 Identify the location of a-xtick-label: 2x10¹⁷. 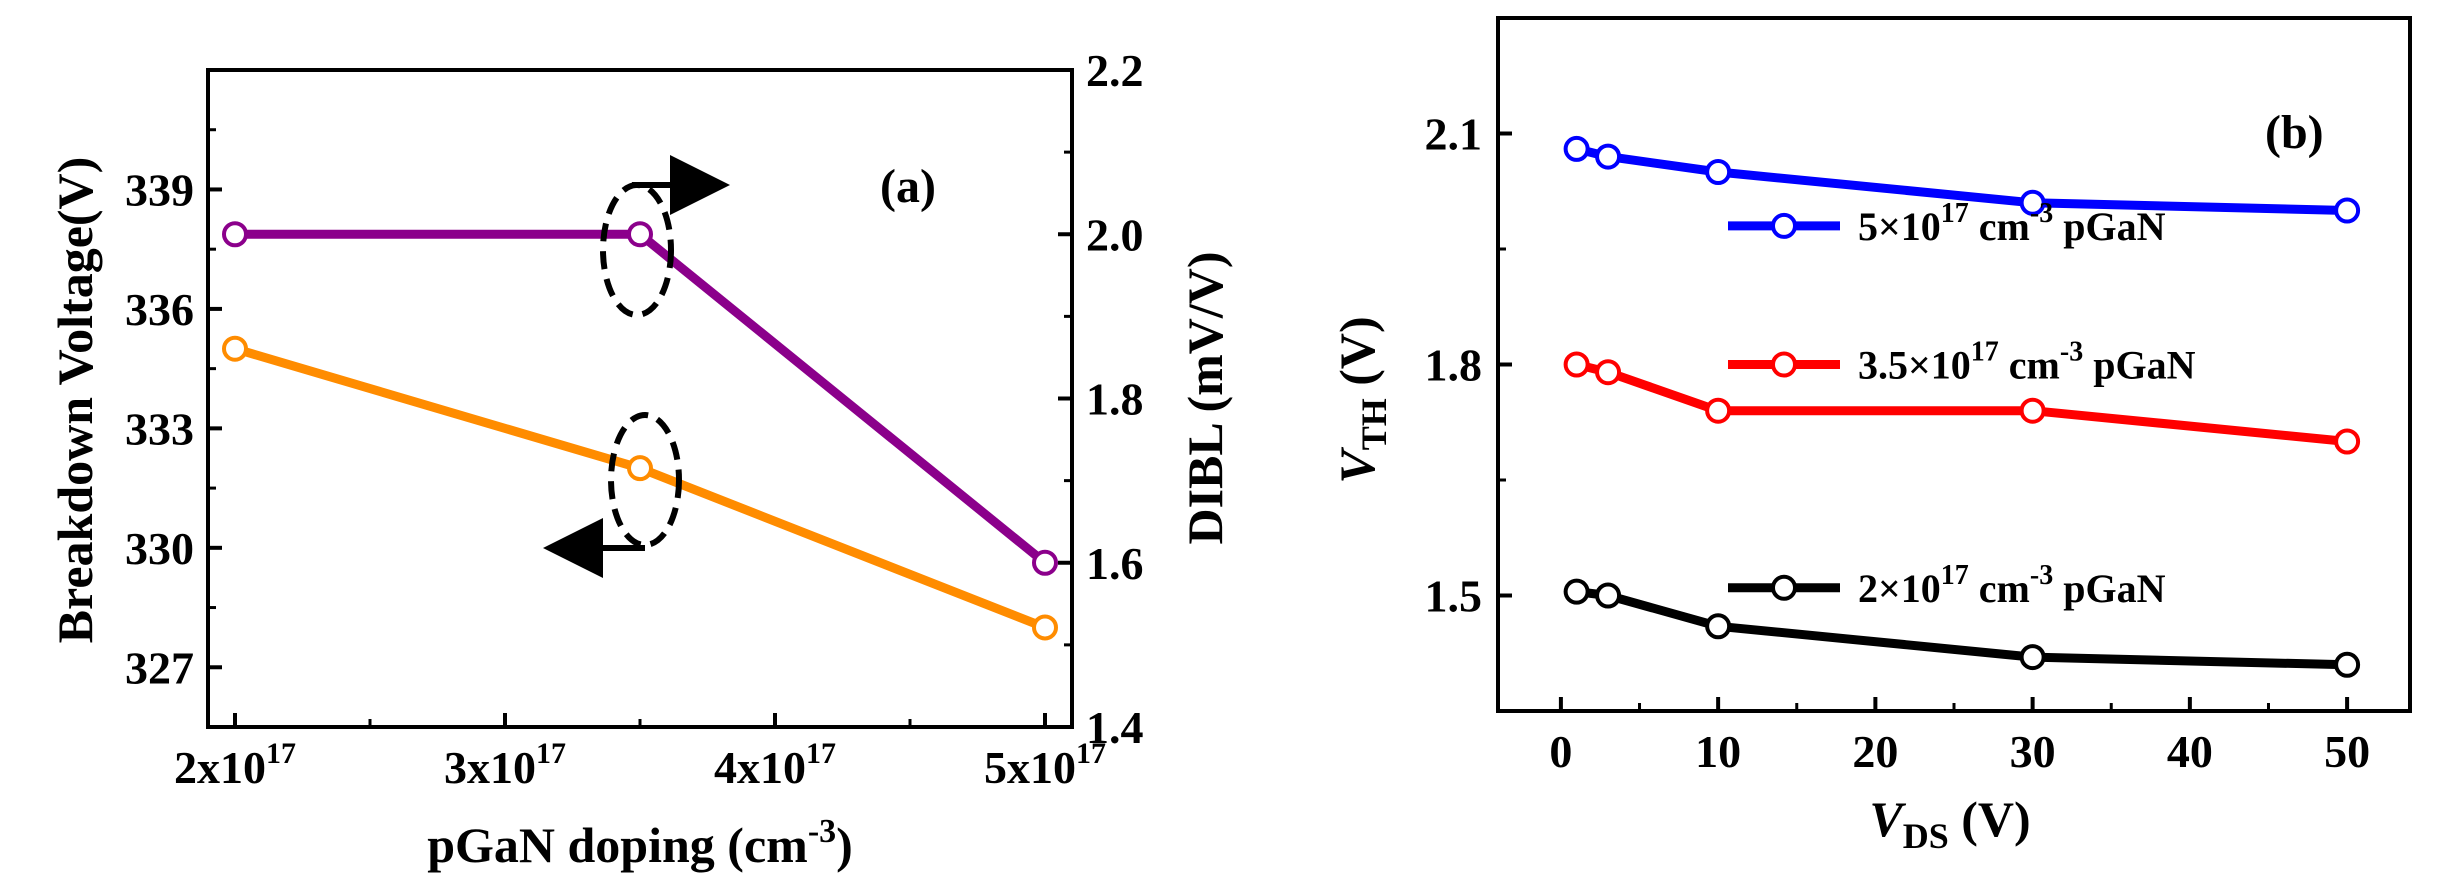
(235, 765).